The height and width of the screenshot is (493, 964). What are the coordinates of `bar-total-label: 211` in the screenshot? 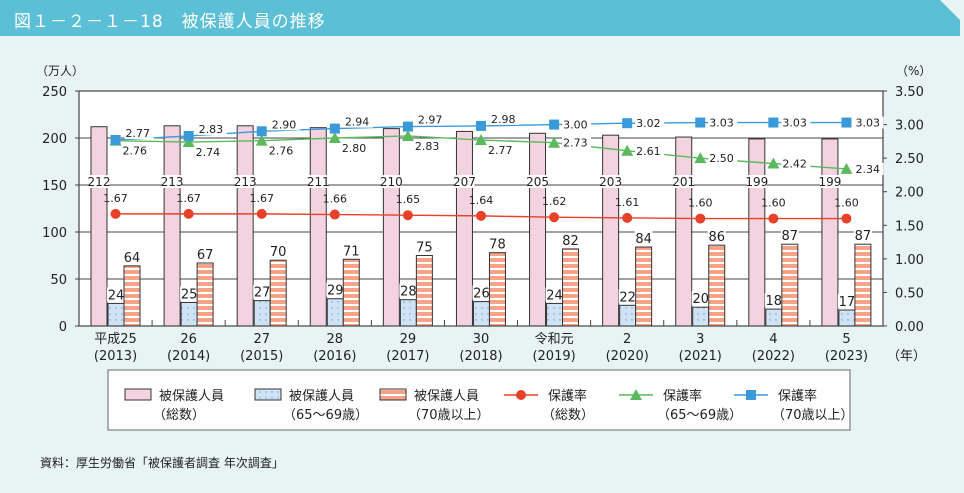 It's located at (318, 182).